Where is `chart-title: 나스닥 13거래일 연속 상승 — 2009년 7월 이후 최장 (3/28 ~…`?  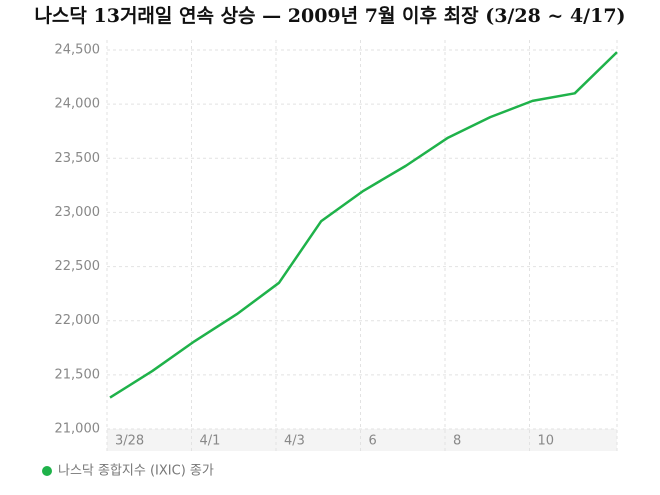
chart-title: 나스닥 13거래일 연속 상승 — 2009년 7월 이후 최장 (3/28 ~… is located at coordinates (329, 16).